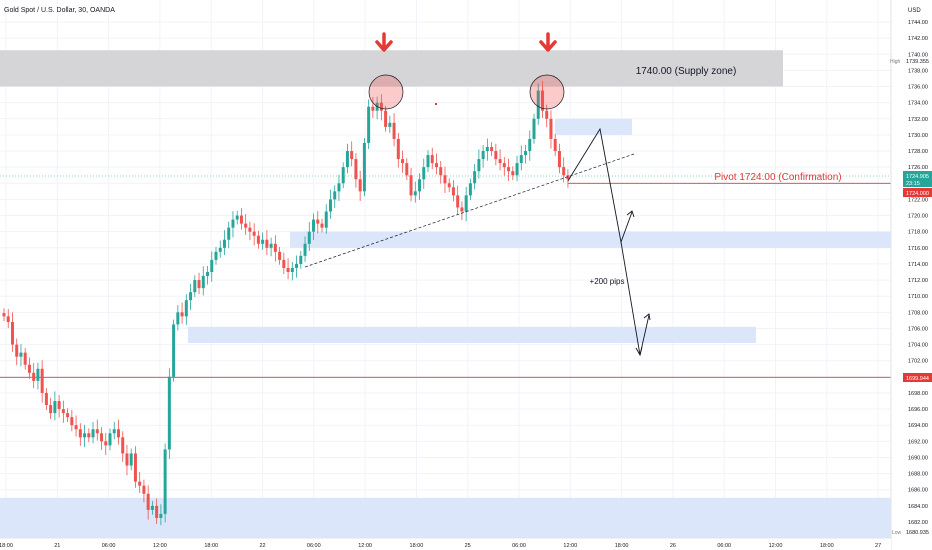  I want to click on first-top-circle, so click(386, 92).